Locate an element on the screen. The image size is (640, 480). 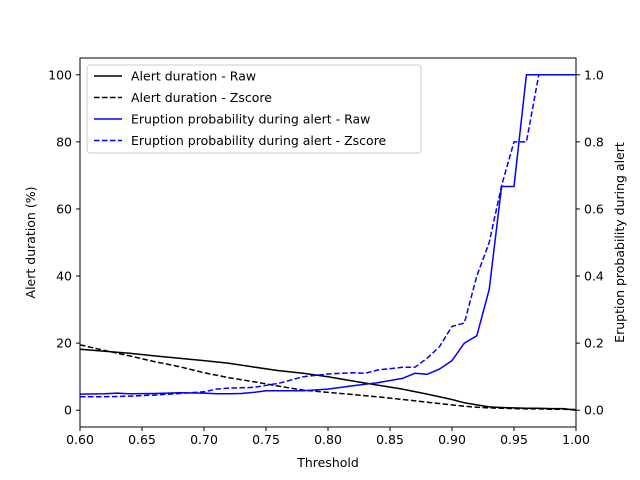
x-tick-label: 0.65 is located at coordinates (142, 439).